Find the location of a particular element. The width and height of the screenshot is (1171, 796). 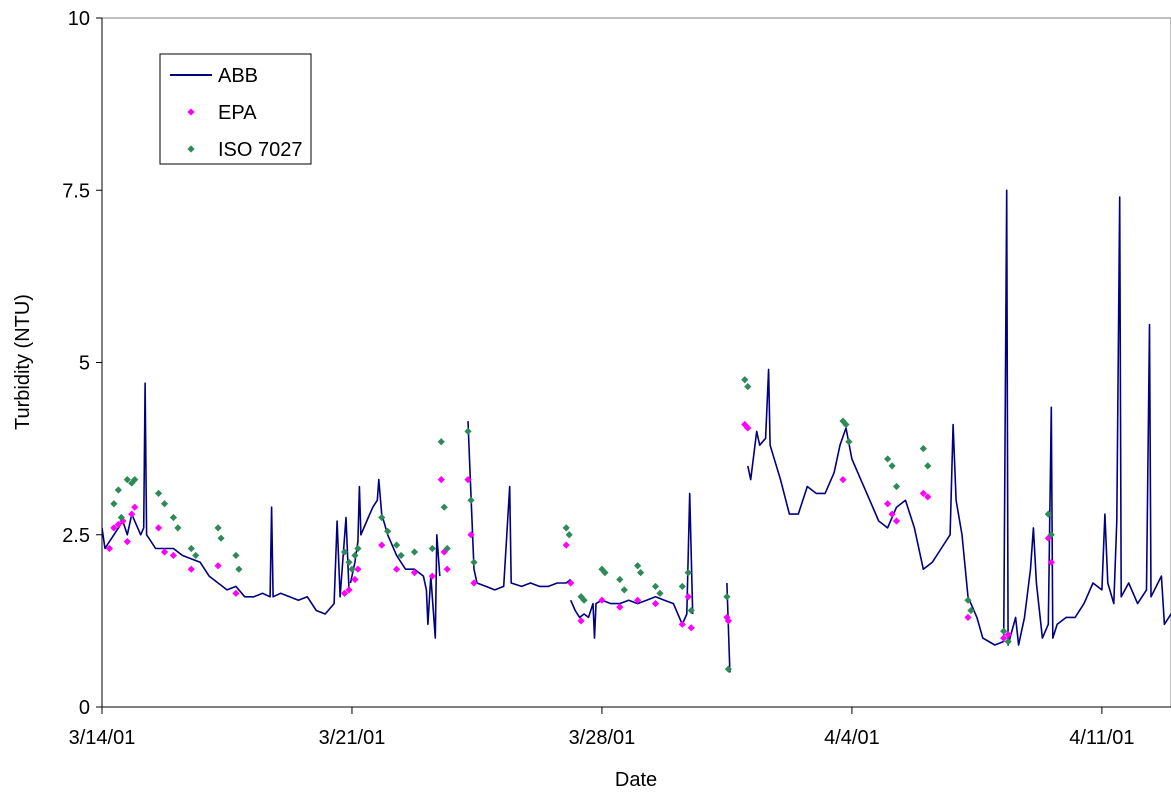

x-tick-label: 4/4/01 is located at coordinates (852, 738).